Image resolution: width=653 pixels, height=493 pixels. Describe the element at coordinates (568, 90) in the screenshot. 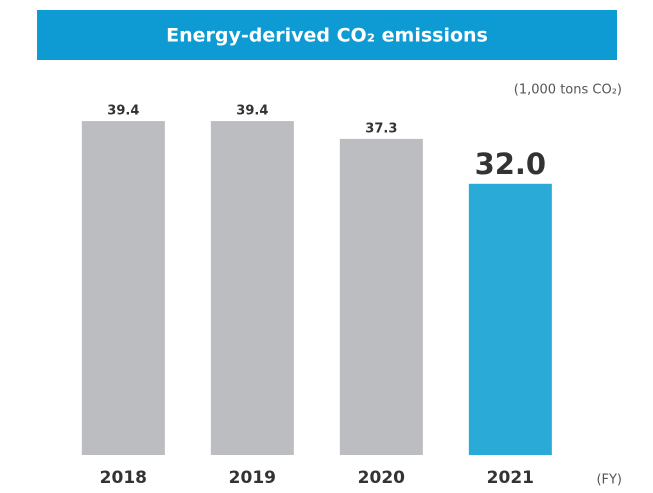

I see `unit-label: (1,000 tons CO₂)` at that location.